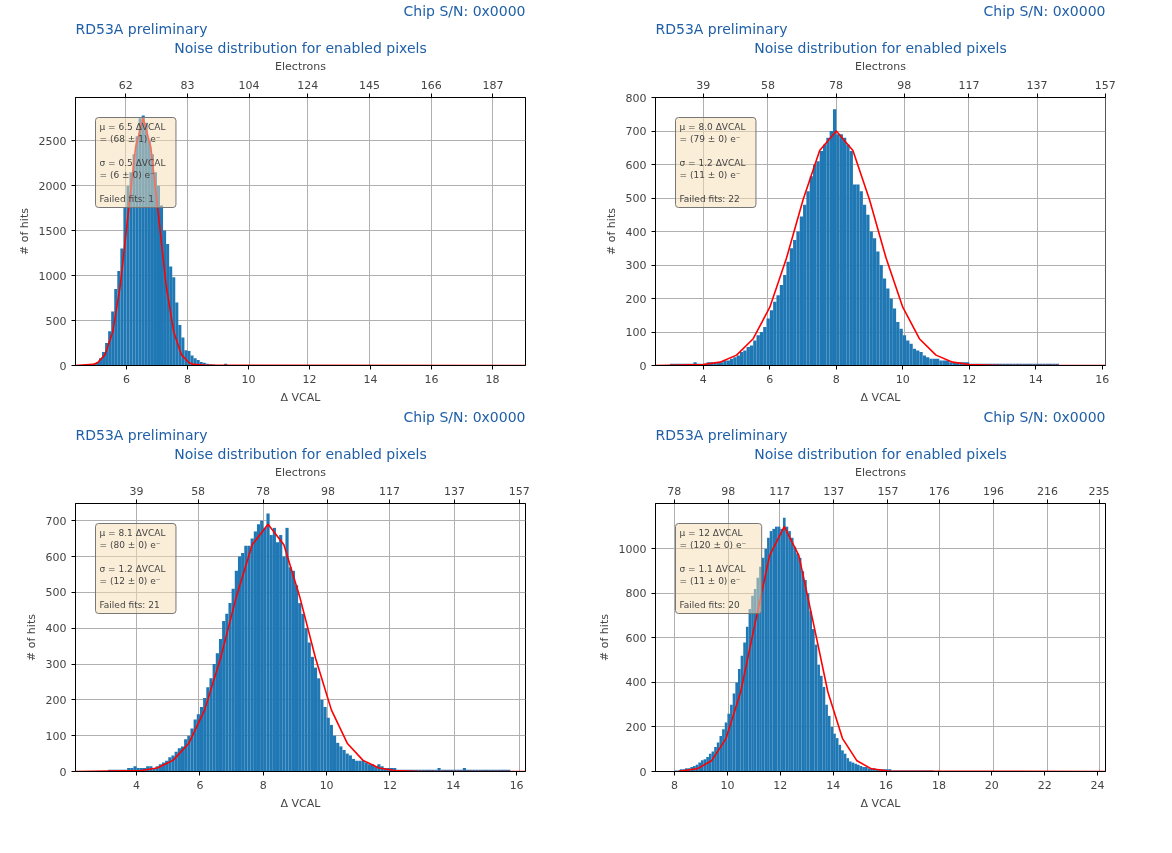  I want to click on x2-tick-label: 176, so click(939, 491).